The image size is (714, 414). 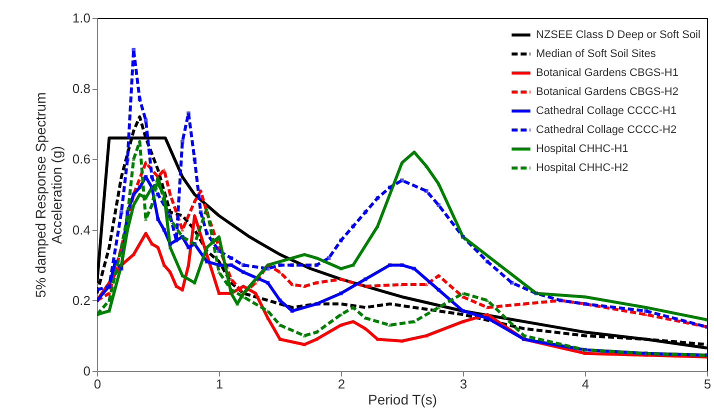 What do you see at coordinates (582, 149) in the screenshot?
I see `legend-label: Hospital CHHC-H1` at bounding box center [582, 149].